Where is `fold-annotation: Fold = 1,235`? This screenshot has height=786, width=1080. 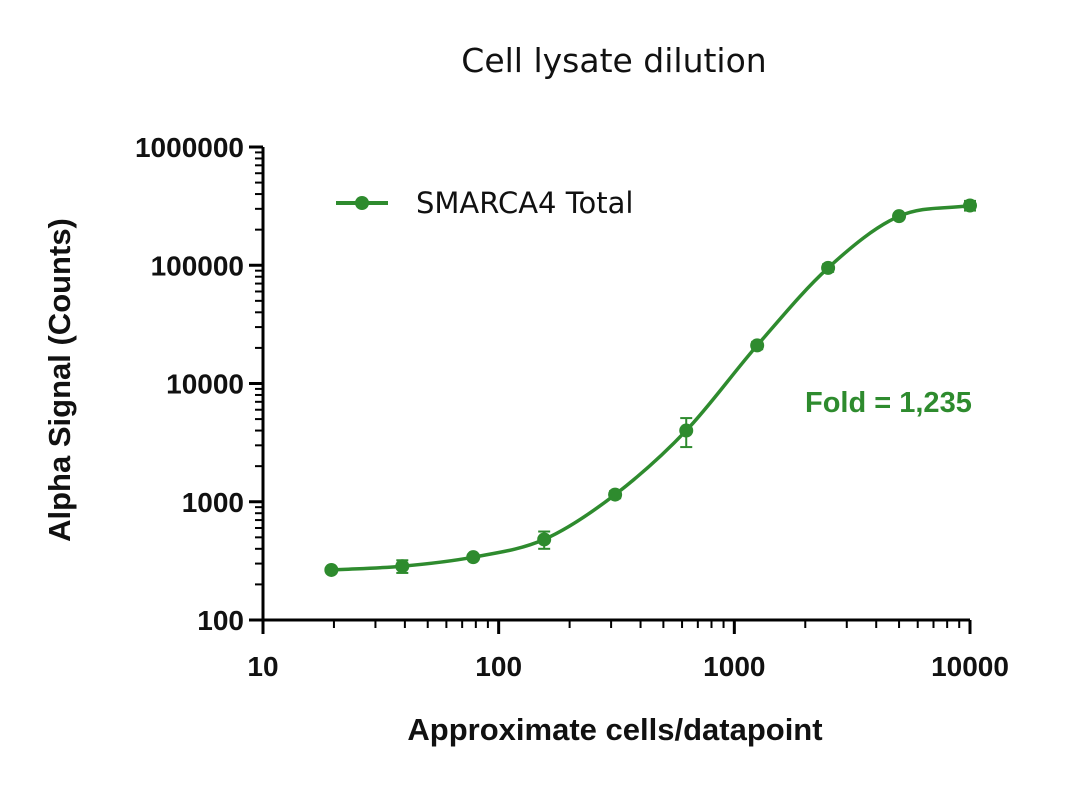 fold-annotation: Fold = 1,235 is located at coordinates (888, 403).